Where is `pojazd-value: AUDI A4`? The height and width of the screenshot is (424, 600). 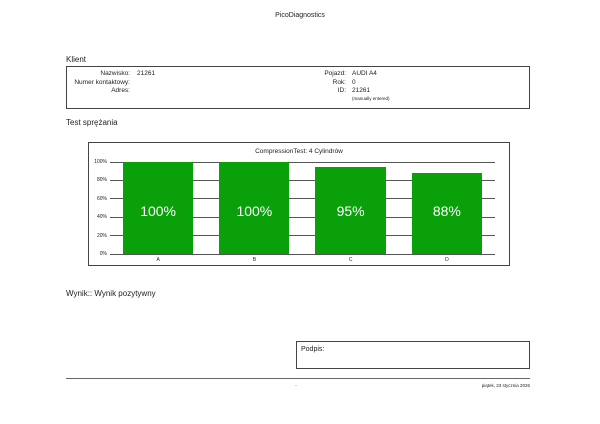
pojazd-value: AUDI A4 is located at coordinates (364, 73).